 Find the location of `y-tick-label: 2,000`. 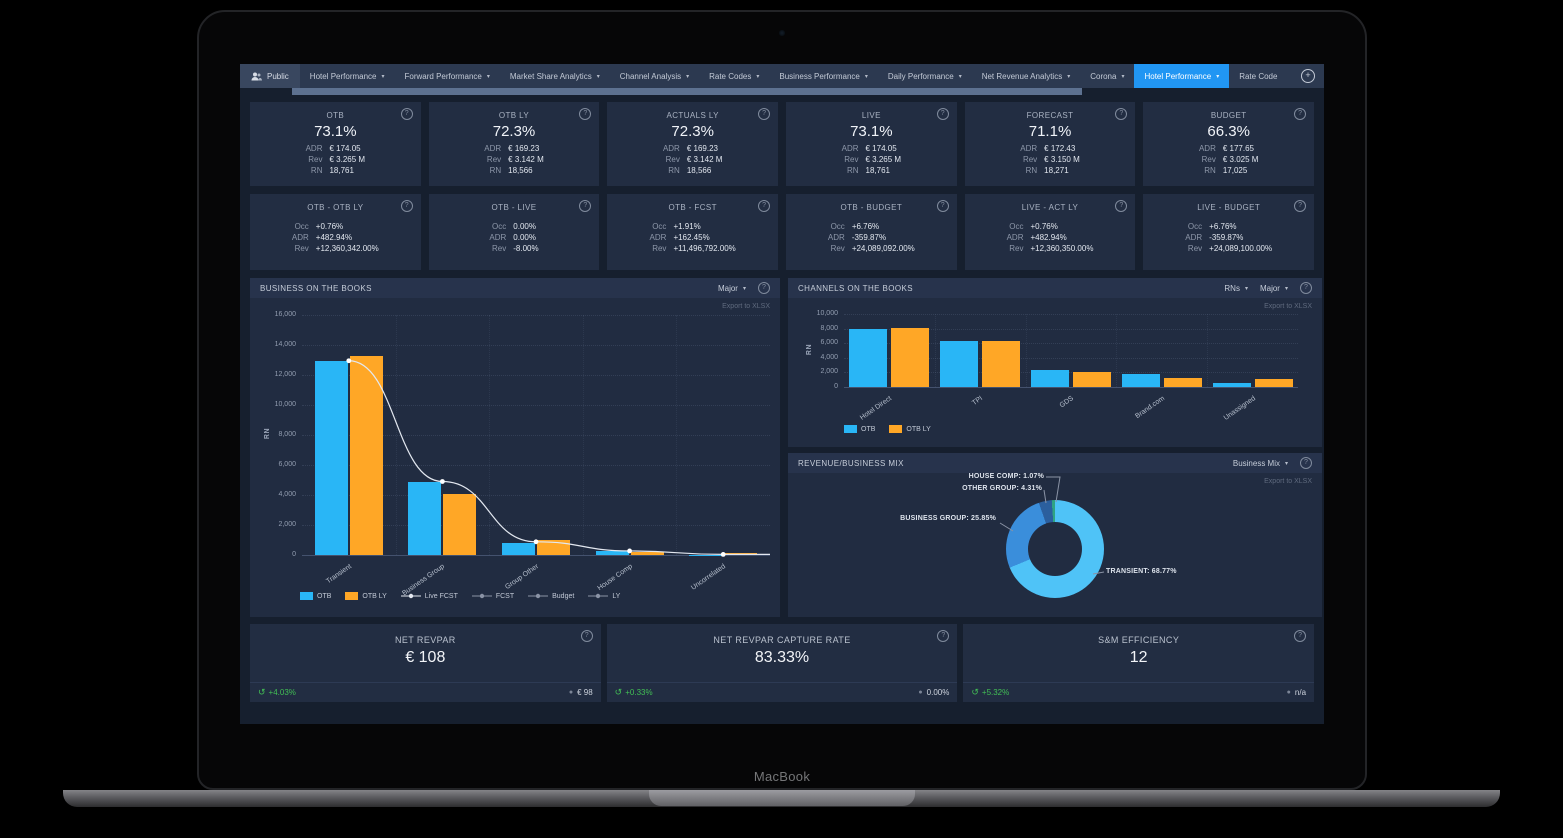

y-tick-label: 2,000 is located at coordinates (287, 524).